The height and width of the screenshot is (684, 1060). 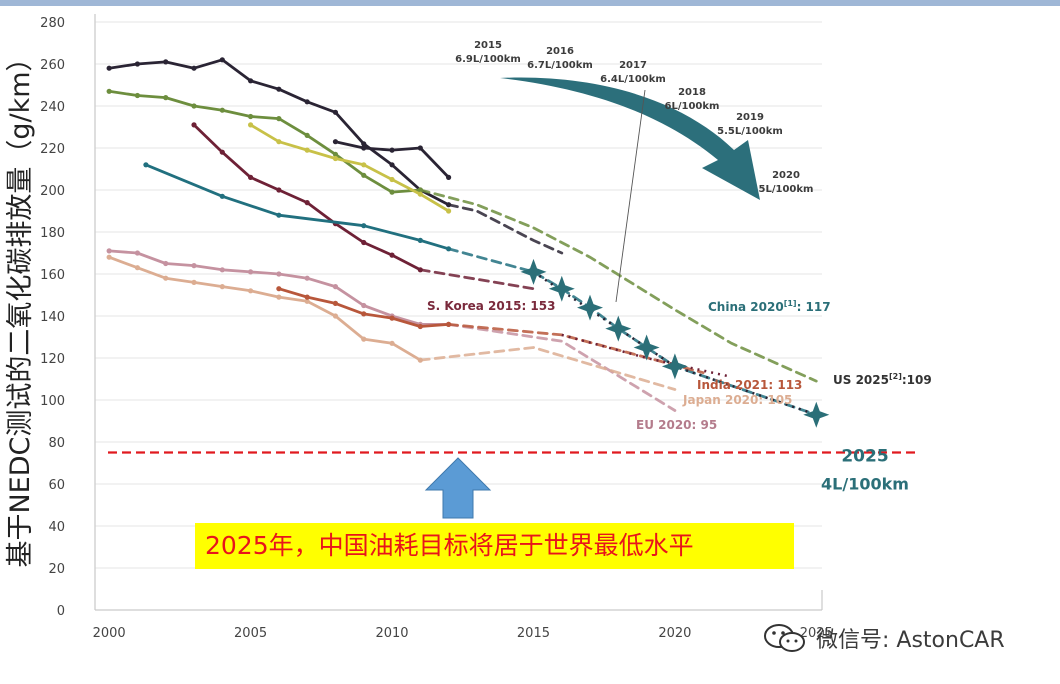 What do you see at coordinates (917, 380) in the screenshot?
I see `annotation-us-value: :109` at bounding box center [917, 380].